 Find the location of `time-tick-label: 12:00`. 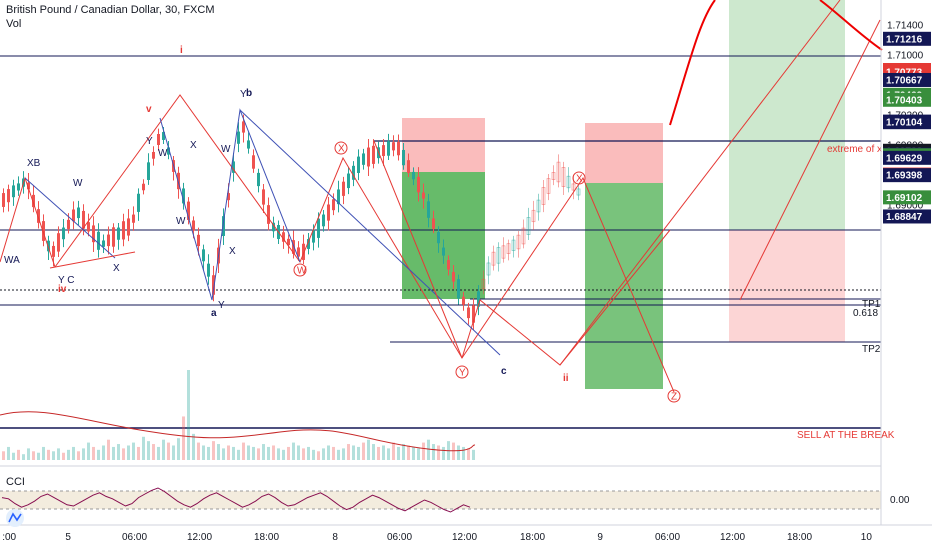

time-tick-label: 12:00 is located at coordinates (464, 537).